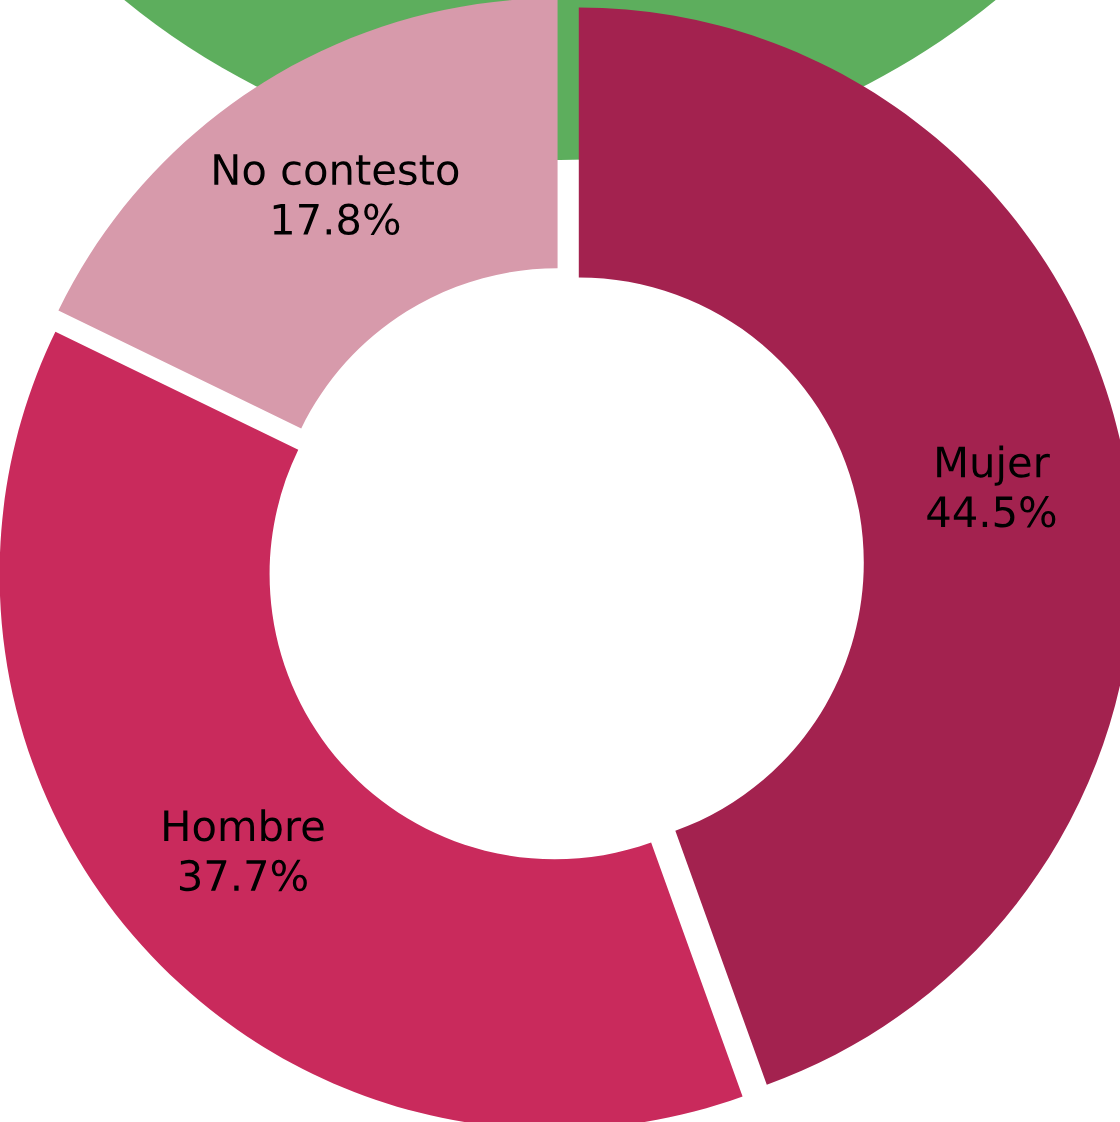  I want to click on slice-label: No contesto, so click(336, 170).